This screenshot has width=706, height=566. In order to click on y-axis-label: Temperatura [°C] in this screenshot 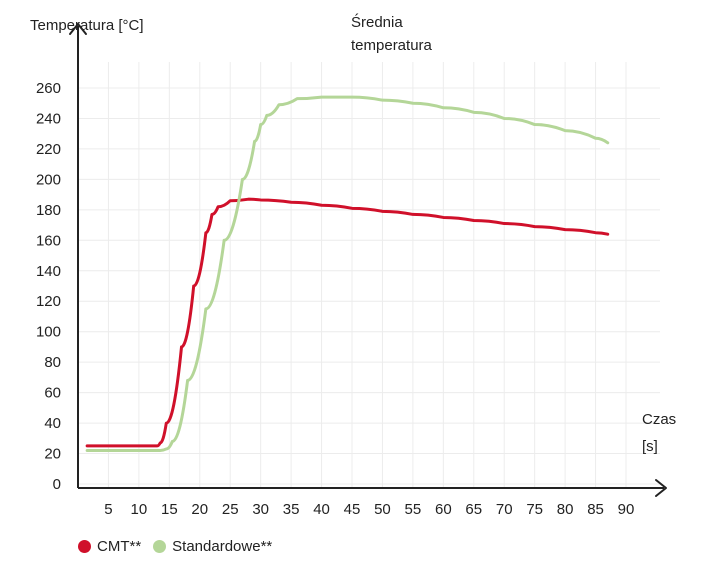, I will do `click(87, 25)`.